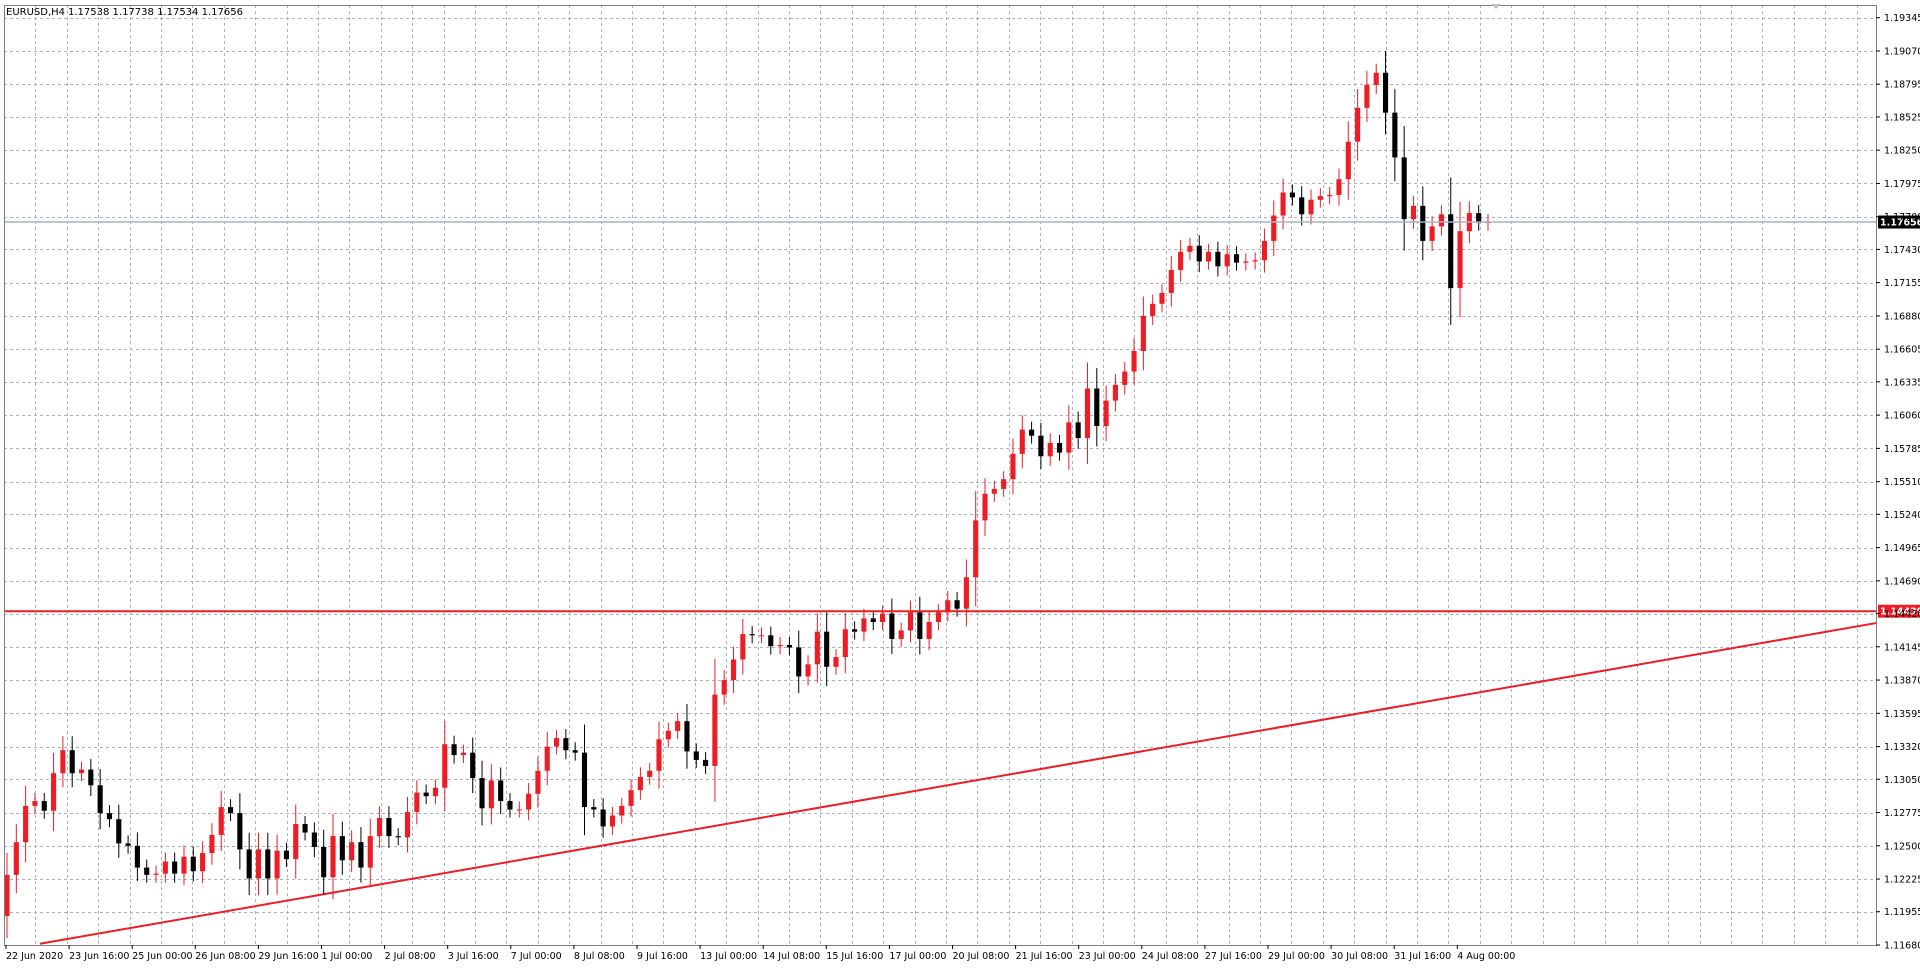  Describe the element at coordinates (1902, 515) in the screenshot. I see `y-tick-label: 1.15240` at that location.